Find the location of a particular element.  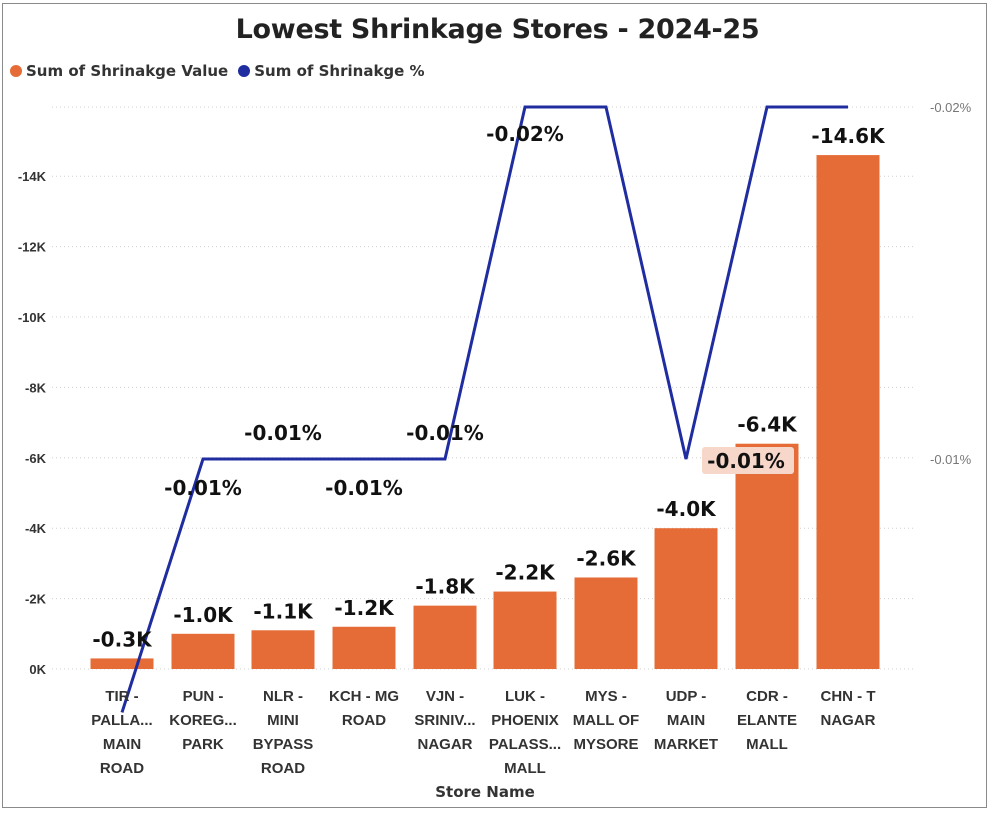

x-tick-label: MYSORE is located at coordinates (605, 744).